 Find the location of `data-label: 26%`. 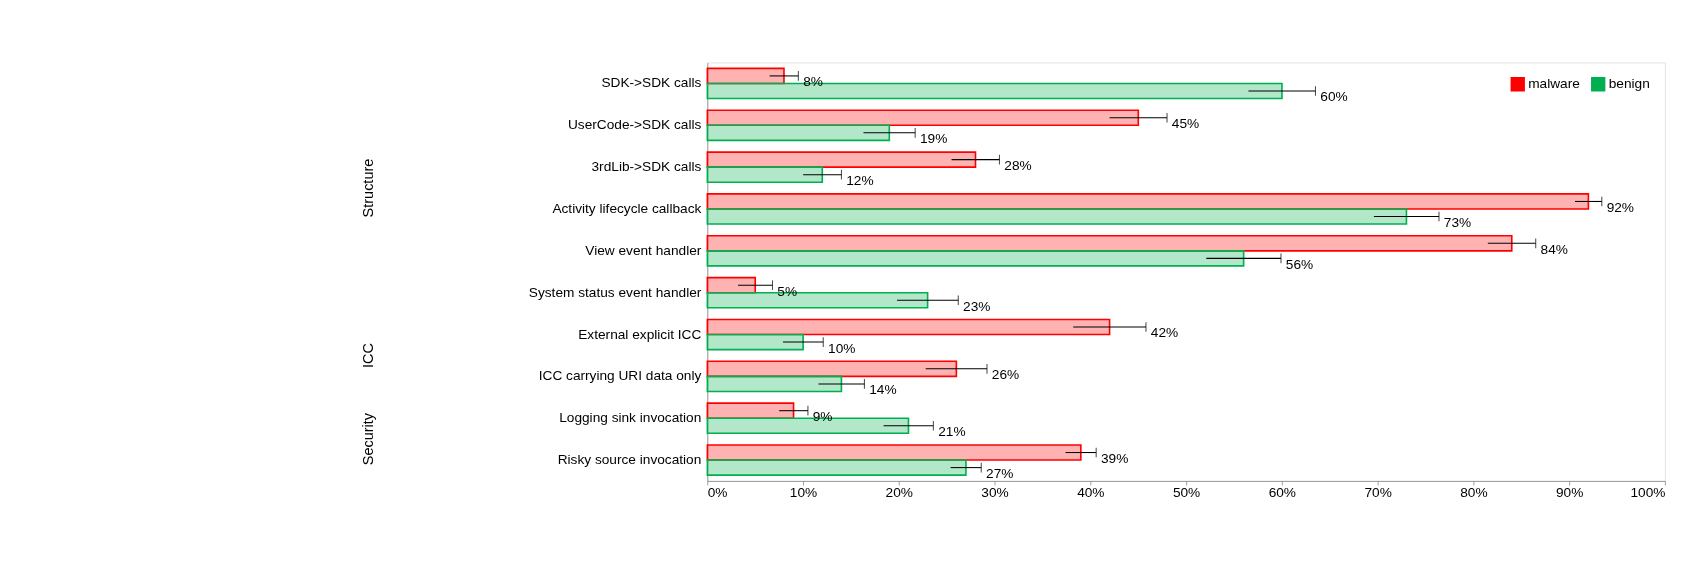

data-label: 26% is located at coordinates (1005, 375).